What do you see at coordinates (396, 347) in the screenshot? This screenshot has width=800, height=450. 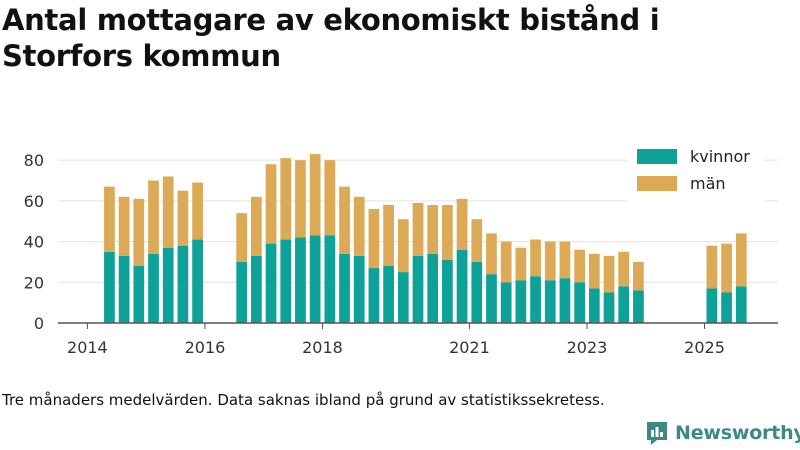 I see `x-axis-tick-labels: 2014 2016 2018 2021 2023 2025` at bounding box center [396, 347].